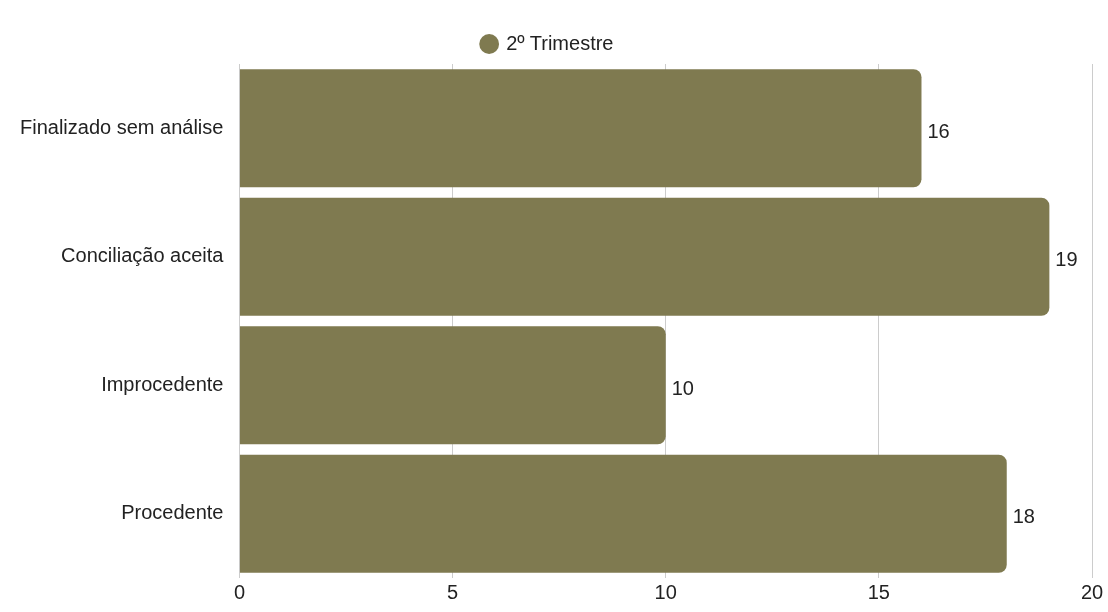 This screenshot has height=612, width=1108. What do you see at coordinates (1092, 591) in the screenshot?
I see `x-tick-label: 20` at bounding box center [1092, 591].